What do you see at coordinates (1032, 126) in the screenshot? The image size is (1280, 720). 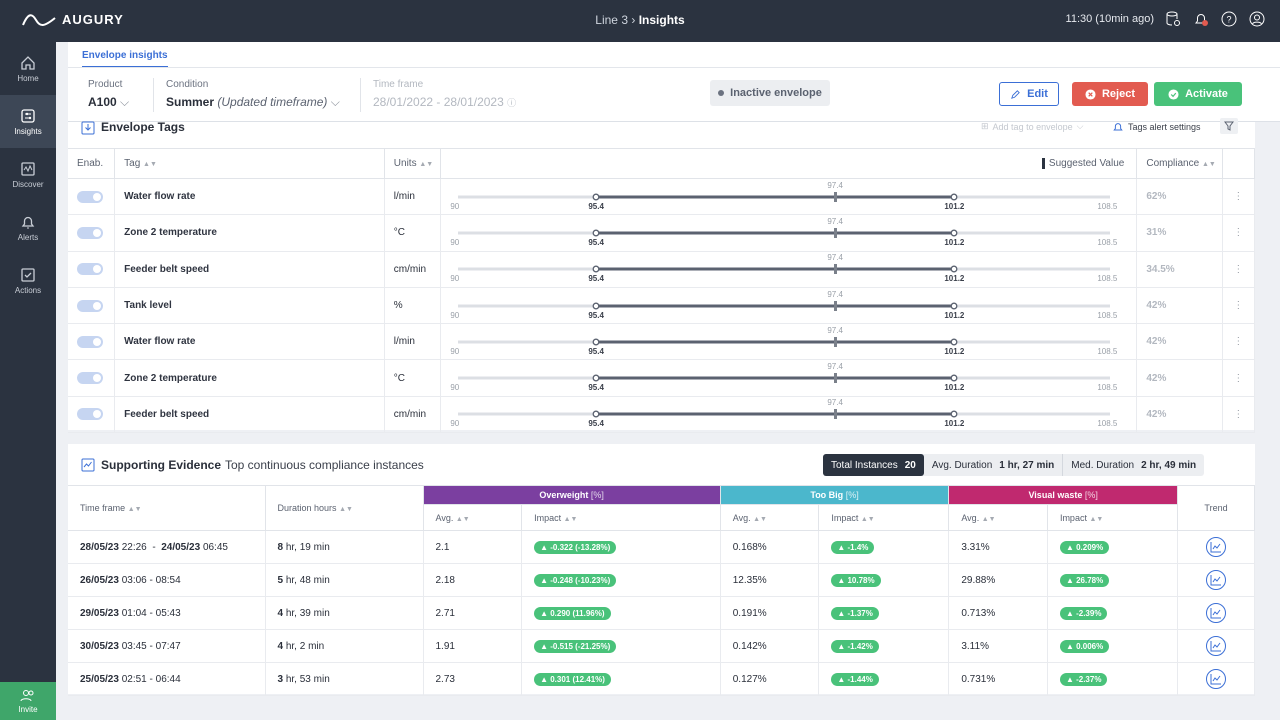 I see `add-tag-button: ⊞ Add tag to envelope ⌵` at bounding box center [1032, 126].